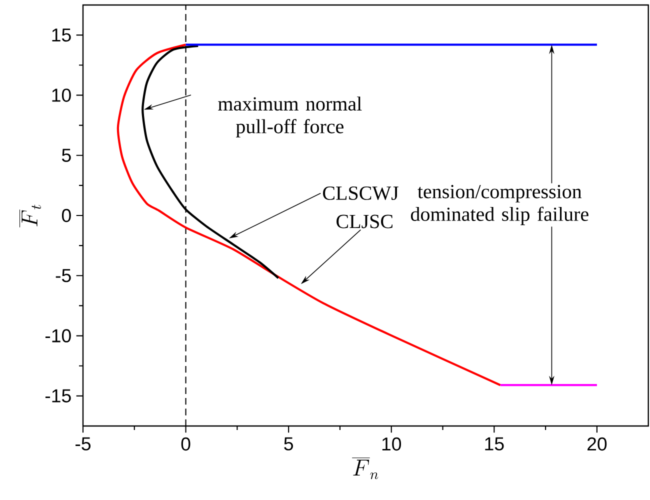 This screenshot has height=500, width=650. I want to click on x-tick-label: 15, so click(494, 443).